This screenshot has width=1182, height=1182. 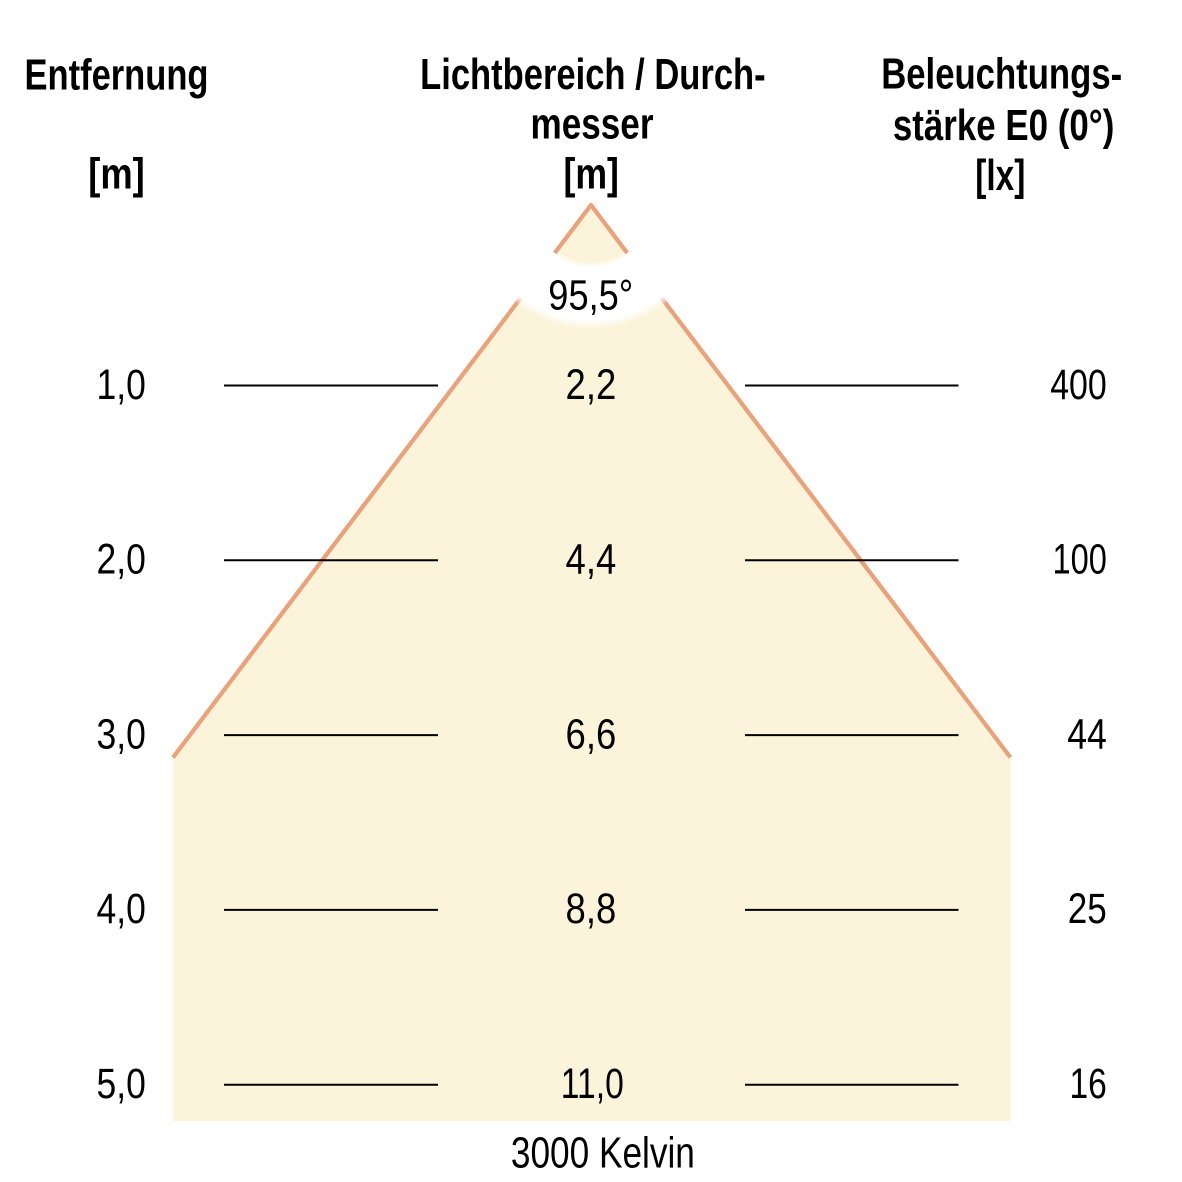 I want to click on svg-text: 1,0, so click(x=121, y=385).